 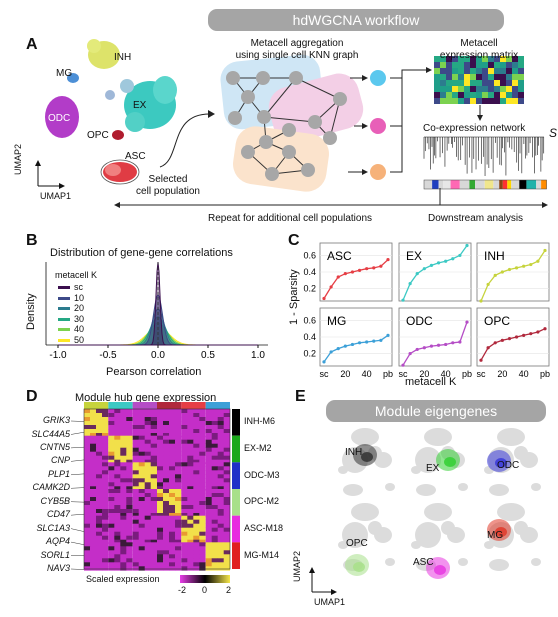 I want to click on gene-label: SLC44A5, so click(x=50, y=433).